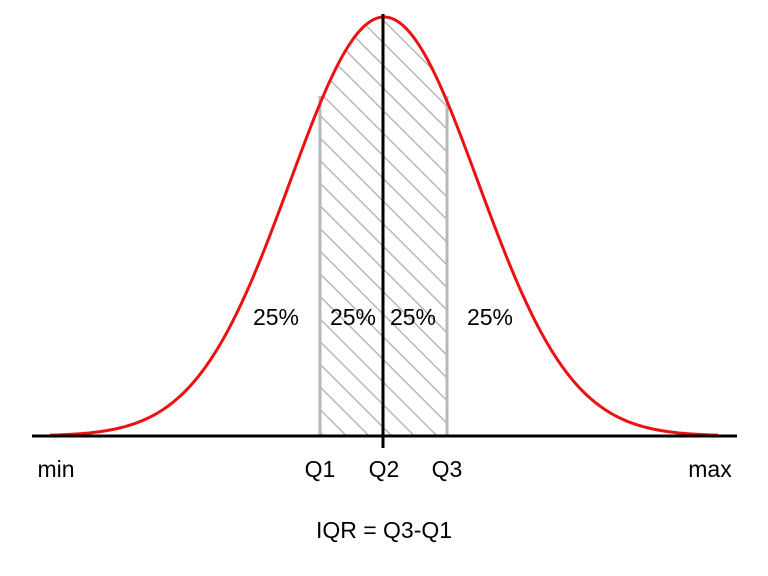 The width and height of the screenshot is (768, 576). What do you see at coordinates (353, 317) in the screenshot?
I see `area-label-q1-q2: 25%` at bounding box center [353, 317].